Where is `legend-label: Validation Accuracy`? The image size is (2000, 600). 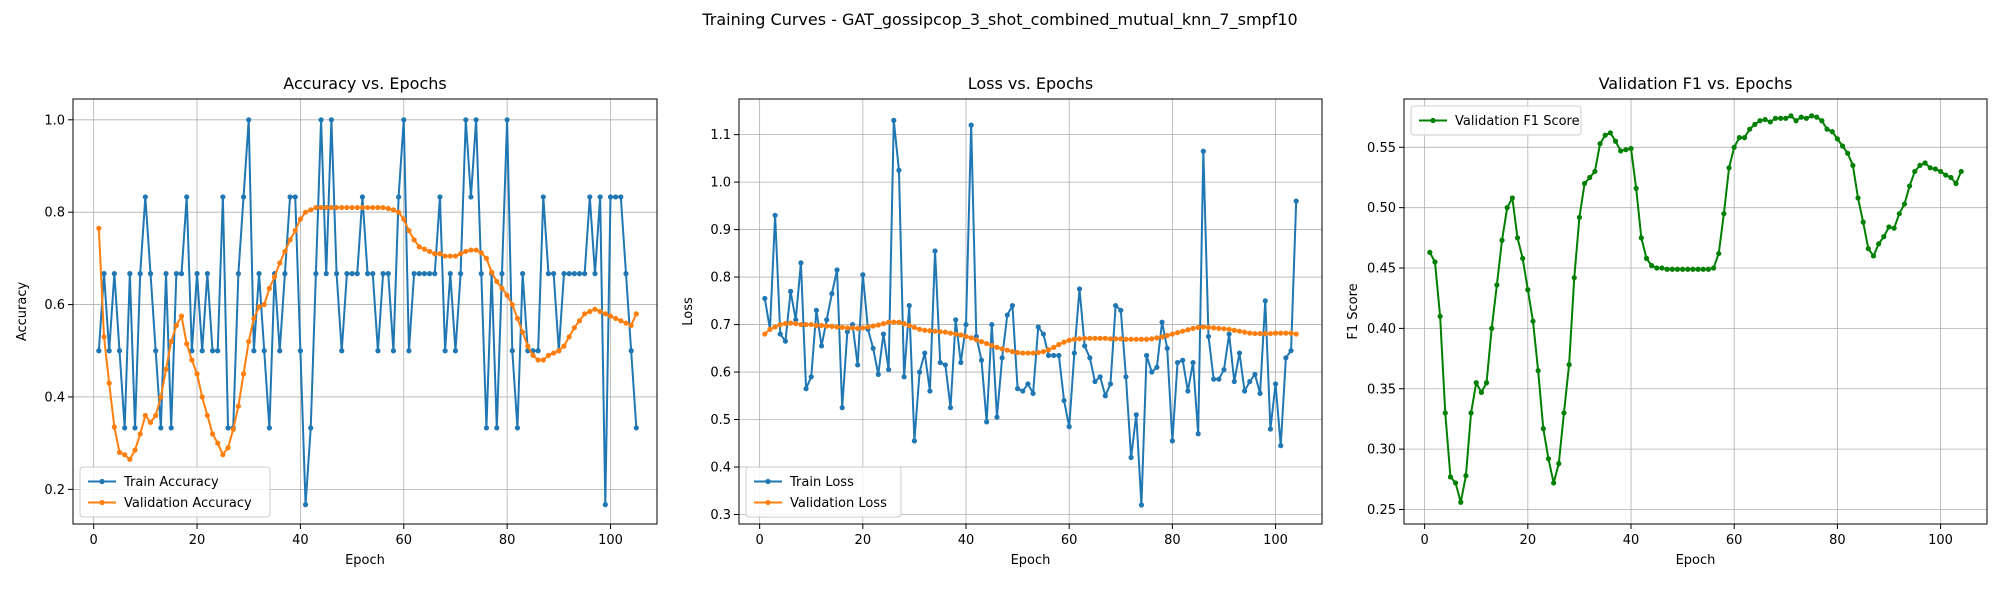
legend-label: Validation Accuracy is located at coordinates (188, 503).